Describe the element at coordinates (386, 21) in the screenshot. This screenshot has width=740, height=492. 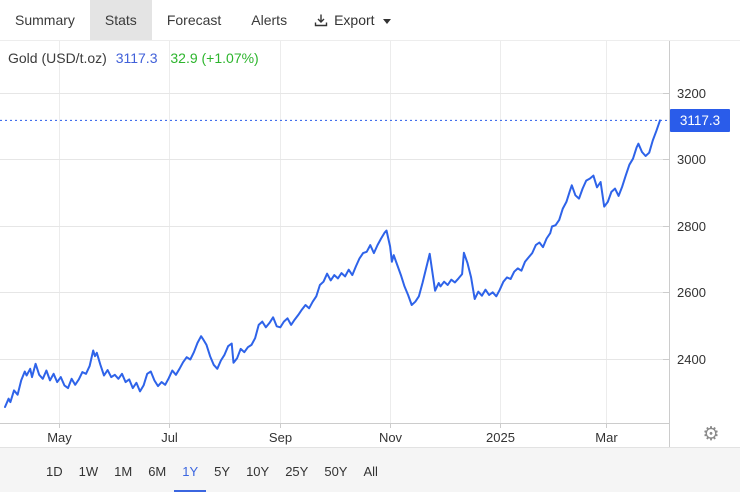
I see `caret-down-icon` at that location.